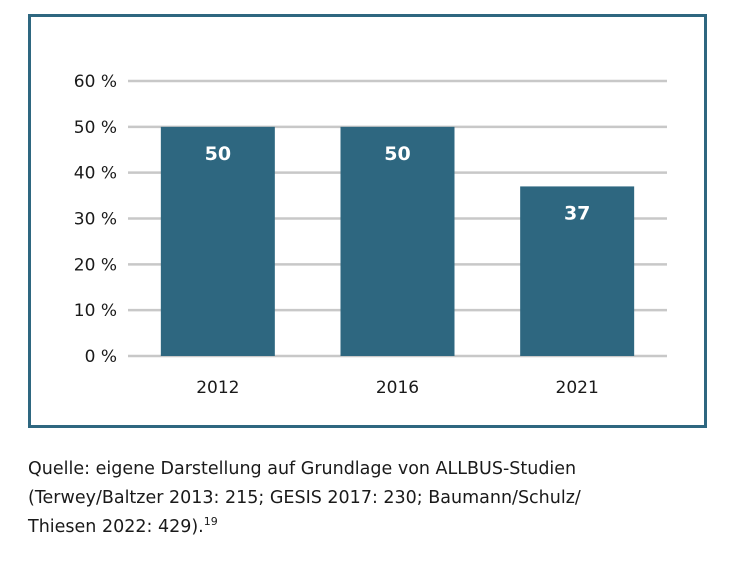 The height and width of the screenshot is (570, 744). What do you see at coordinates (95, 311) in the screenshot?
I see `y-tick-label: 10 %` at bounding box center [95, 311].